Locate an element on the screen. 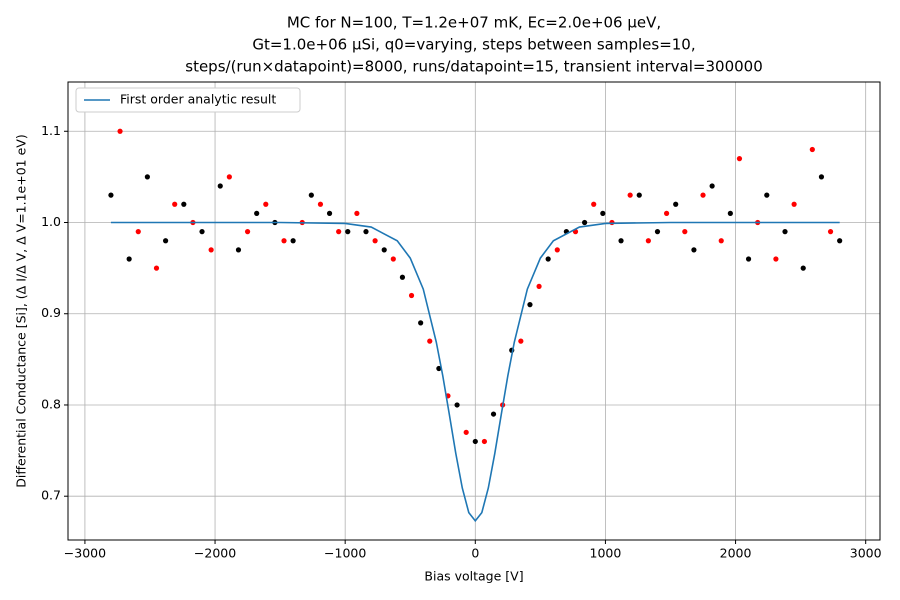  y-tick-label: 0.7 is located at coordinates (51, 495).